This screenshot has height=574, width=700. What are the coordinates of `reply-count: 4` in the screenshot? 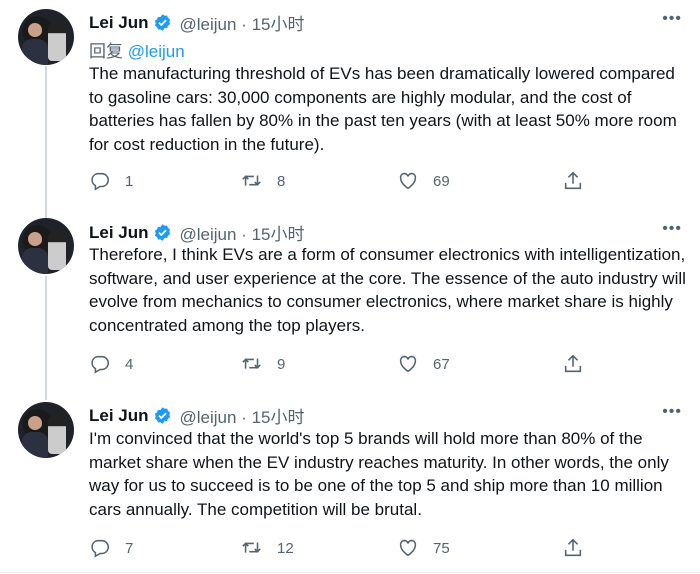 It's located at (129, 364).